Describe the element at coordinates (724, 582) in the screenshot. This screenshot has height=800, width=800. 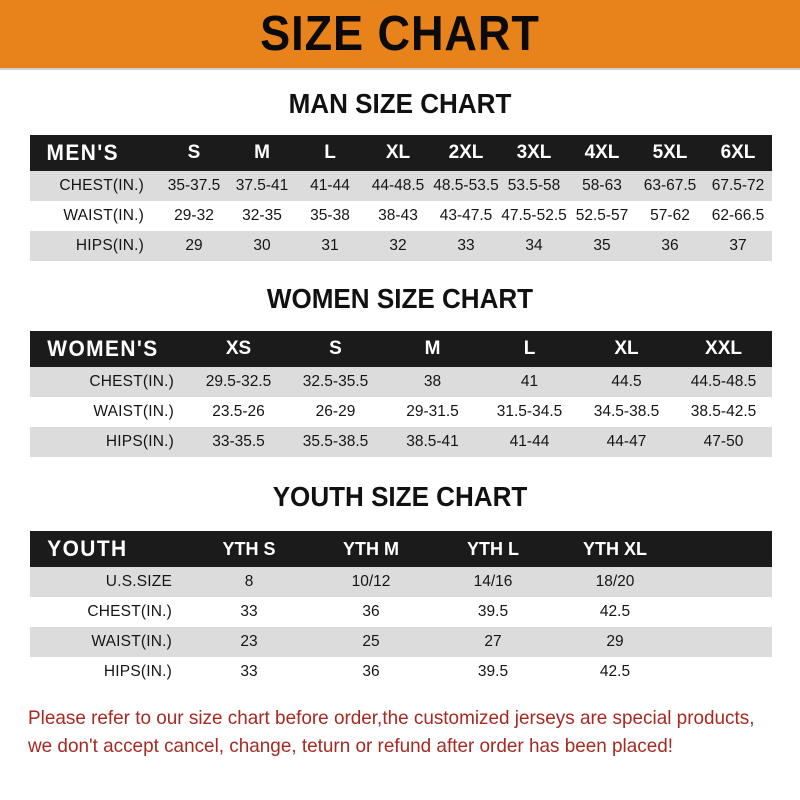
I see `youth-row-0-spacer` at that location.